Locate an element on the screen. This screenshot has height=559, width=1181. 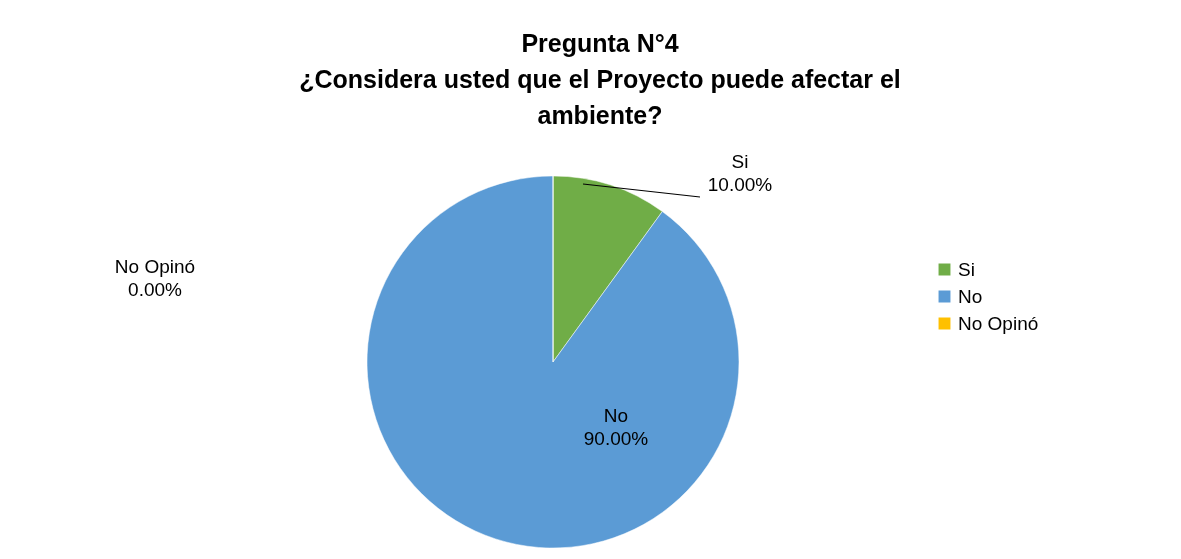
chart-title: Pregunta N°4 ¿Considera usted que el Proyecto puede afectar el ambiente? is located at coordinates (600, 79).